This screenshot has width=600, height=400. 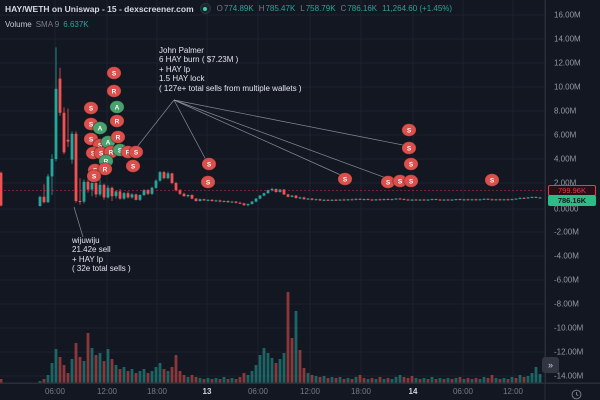 I want to click on time-tick-label: 12:00, so click(x=107, y=391).